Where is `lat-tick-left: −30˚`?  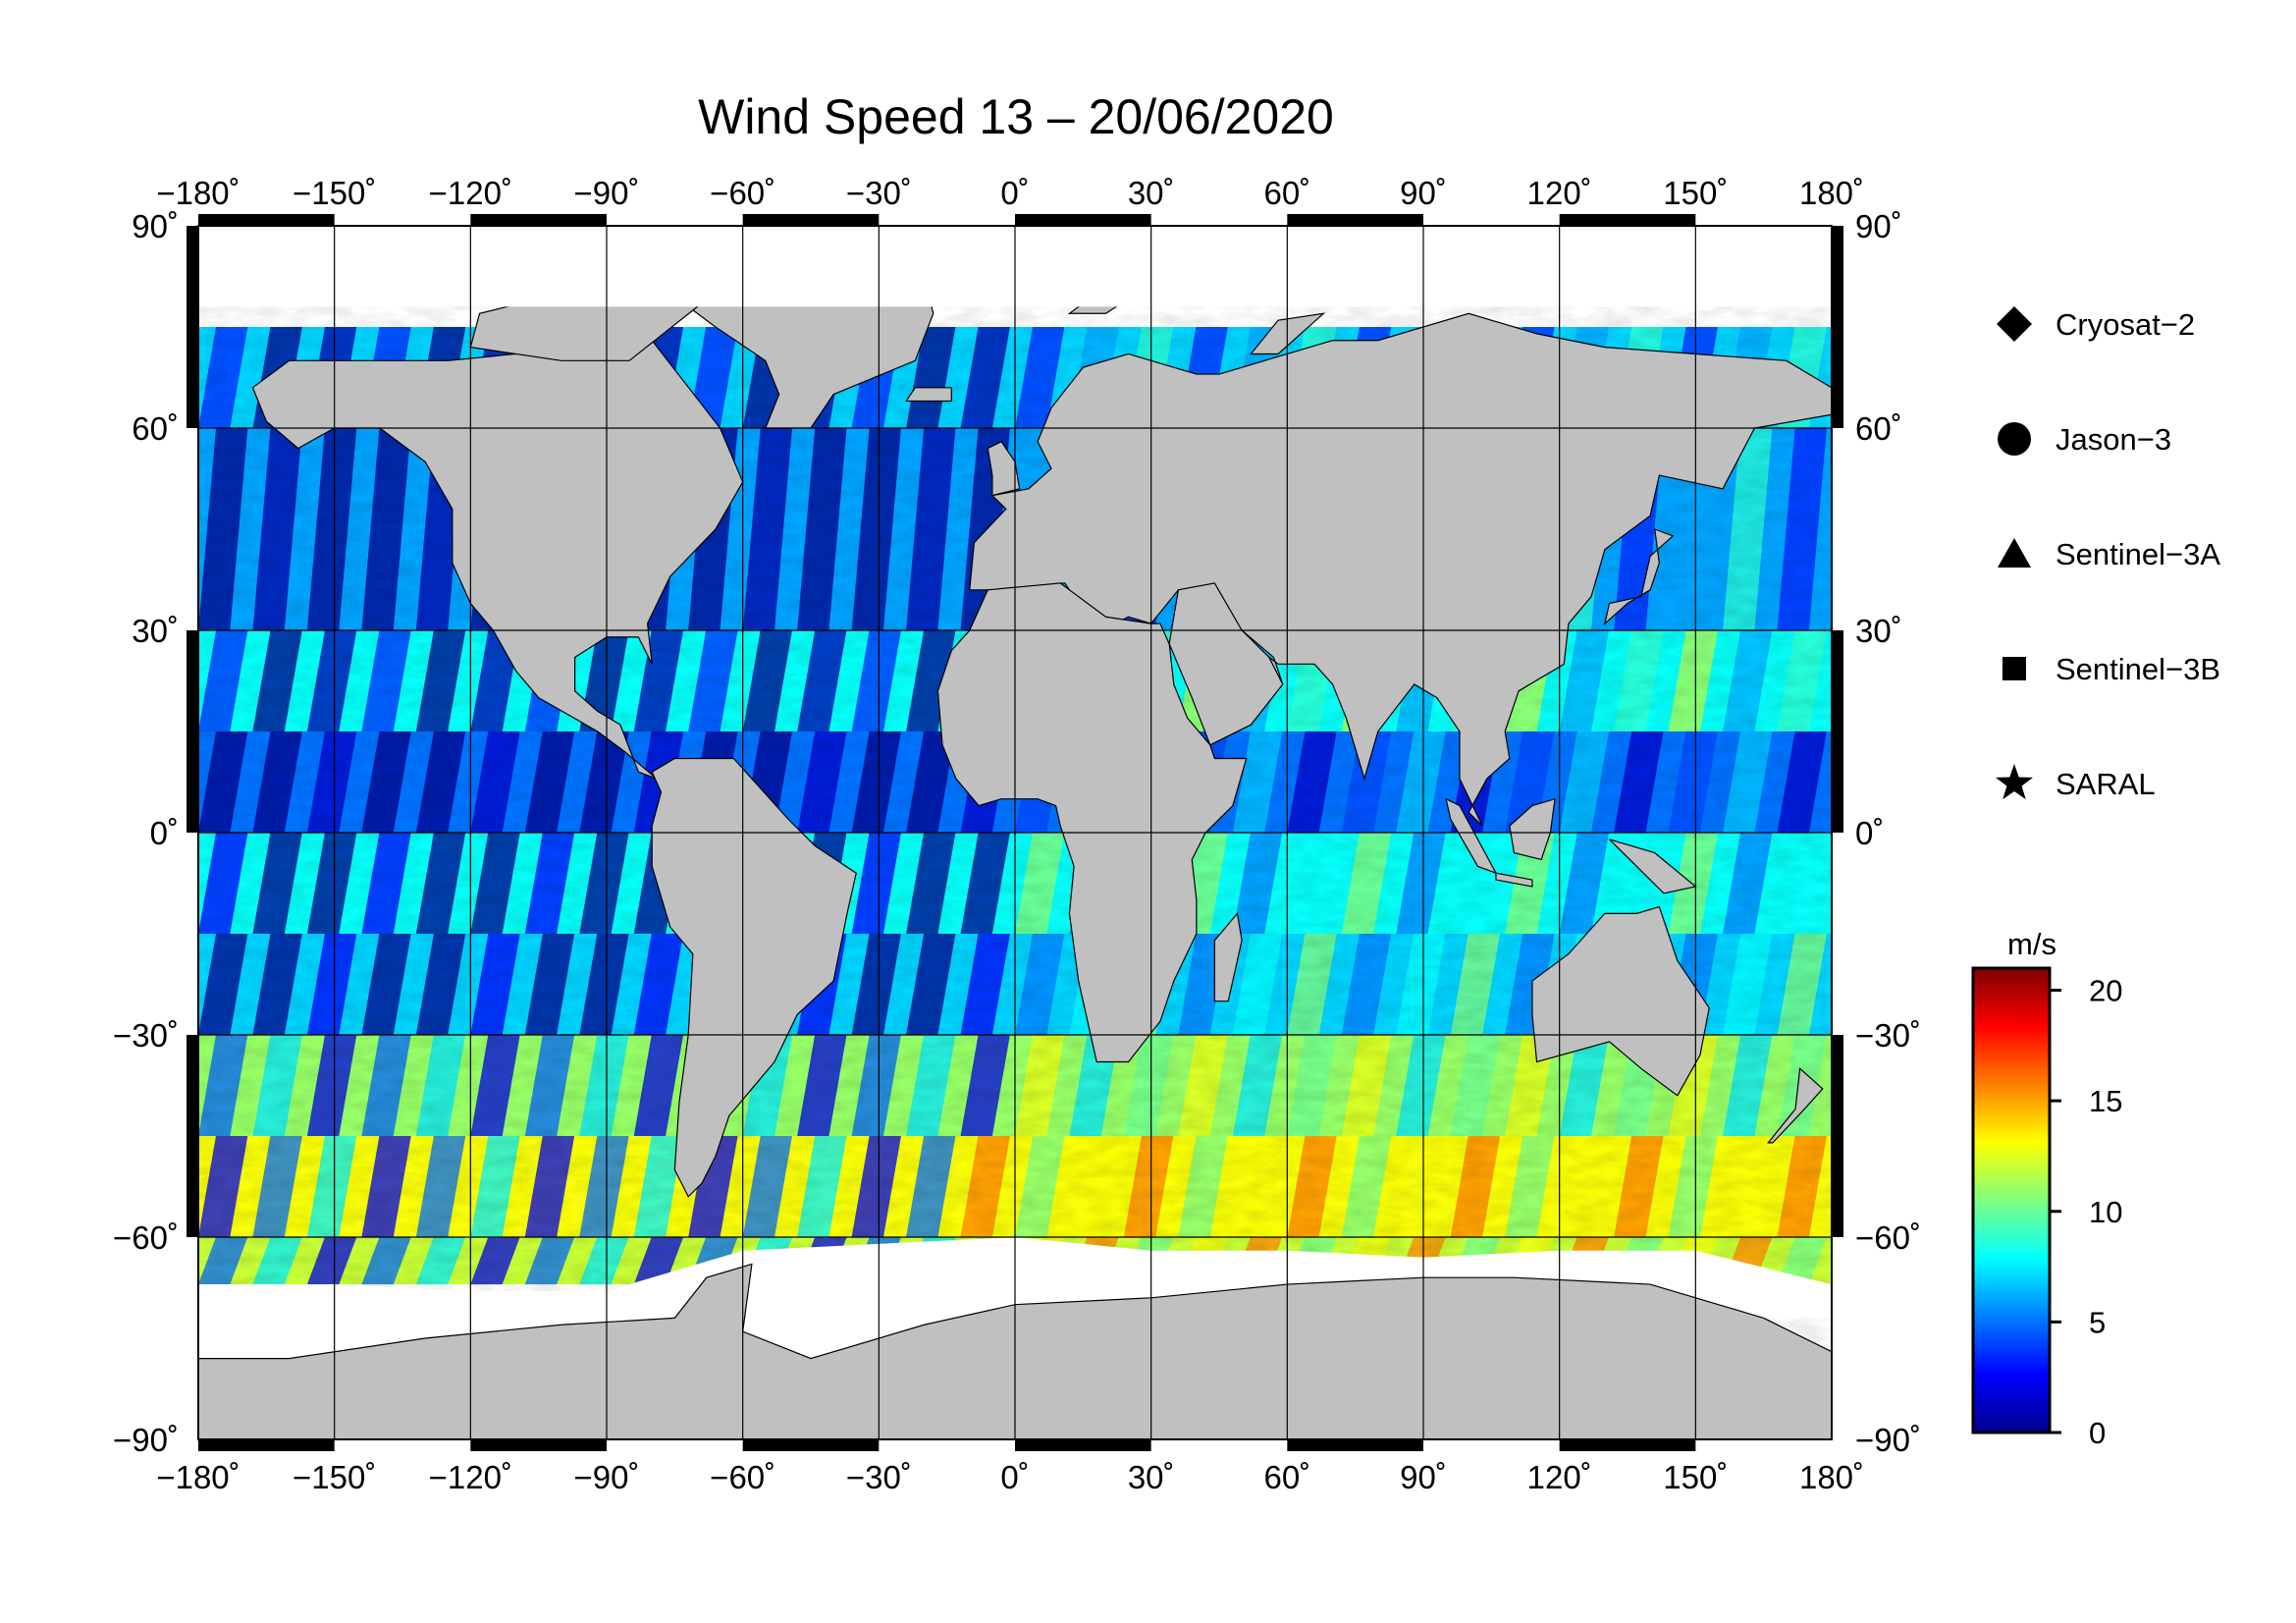
lat-tick-left: −30˚ is located at coordinates (146, 1035).